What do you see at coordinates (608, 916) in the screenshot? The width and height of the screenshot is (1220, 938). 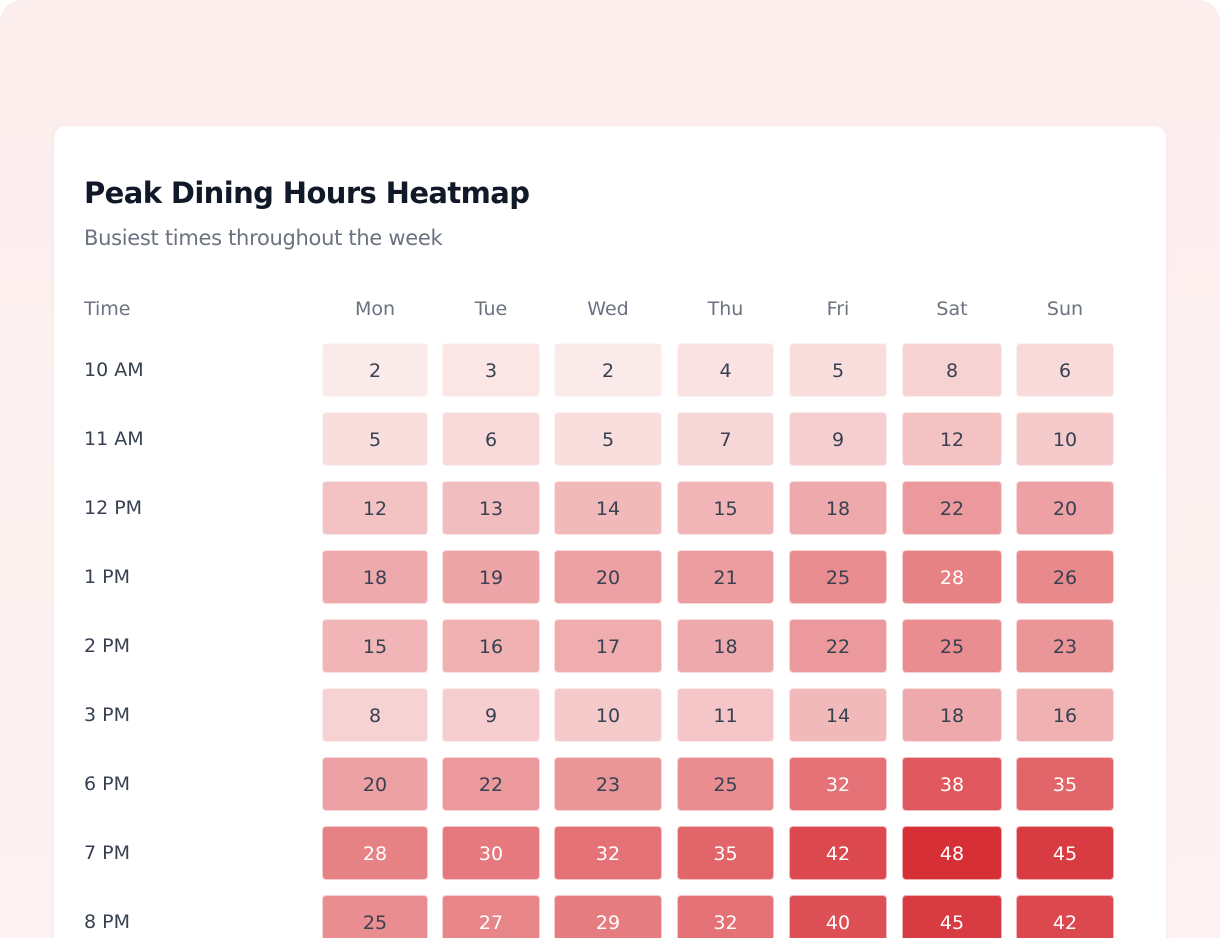 I see `heatmap-cell: 29` at bounding box center [608, 916].